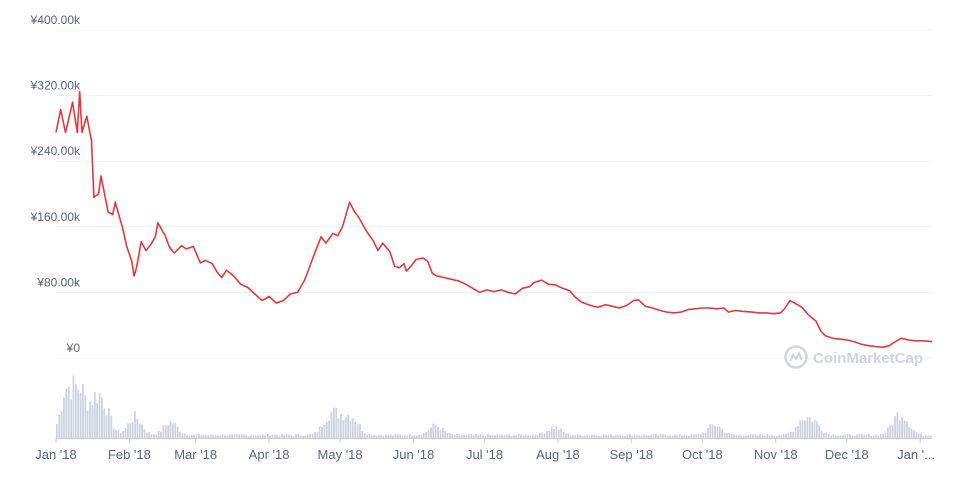  What do you see at coordinates (269, 454) in the screenshot?
I see `x-tick-label: Apr '18` at bounding box center [269, 454].